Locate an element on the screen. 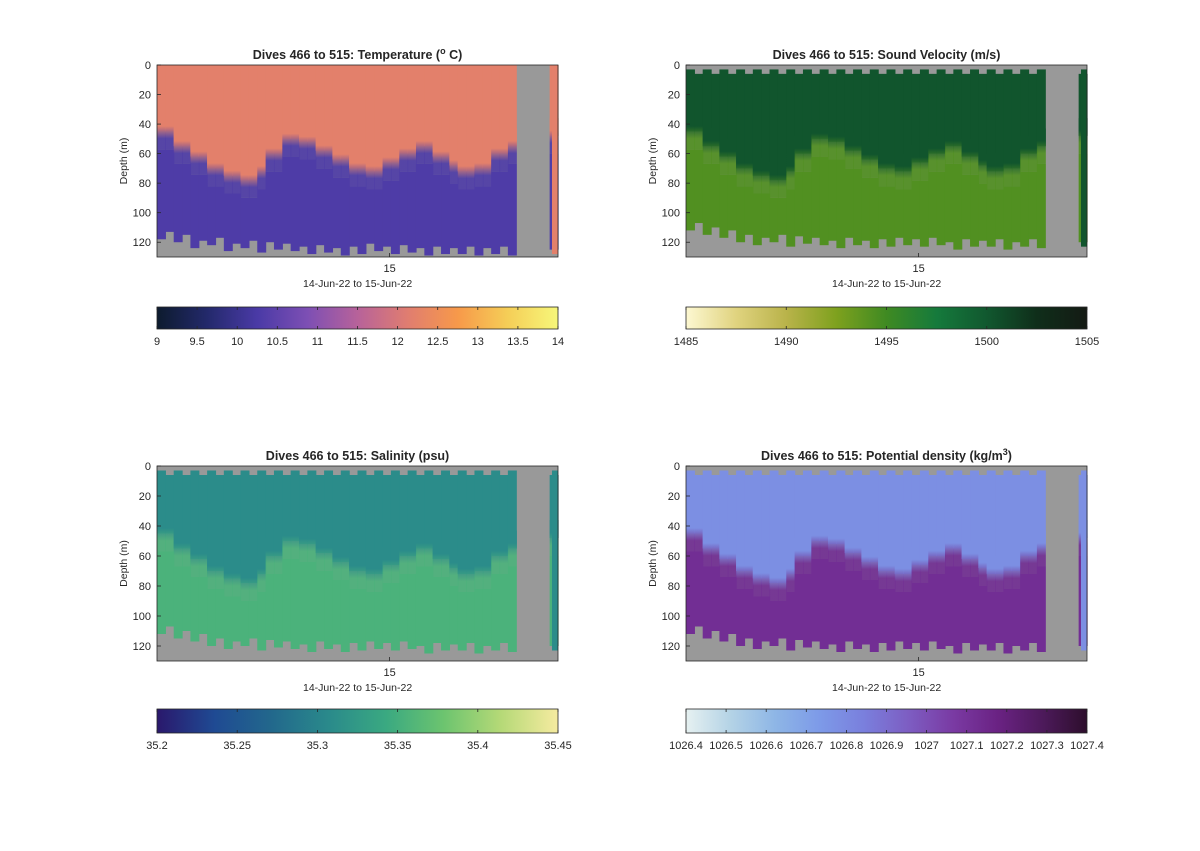  colorbar-tick-label: 1490 is located at coordinates (786, 342).